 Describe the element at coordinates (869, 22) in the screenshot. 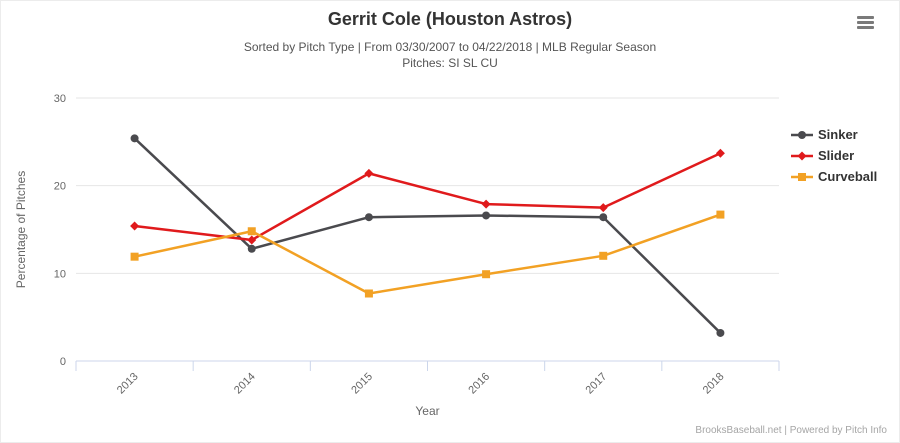

I see `chart-context-menu-button` at that location.